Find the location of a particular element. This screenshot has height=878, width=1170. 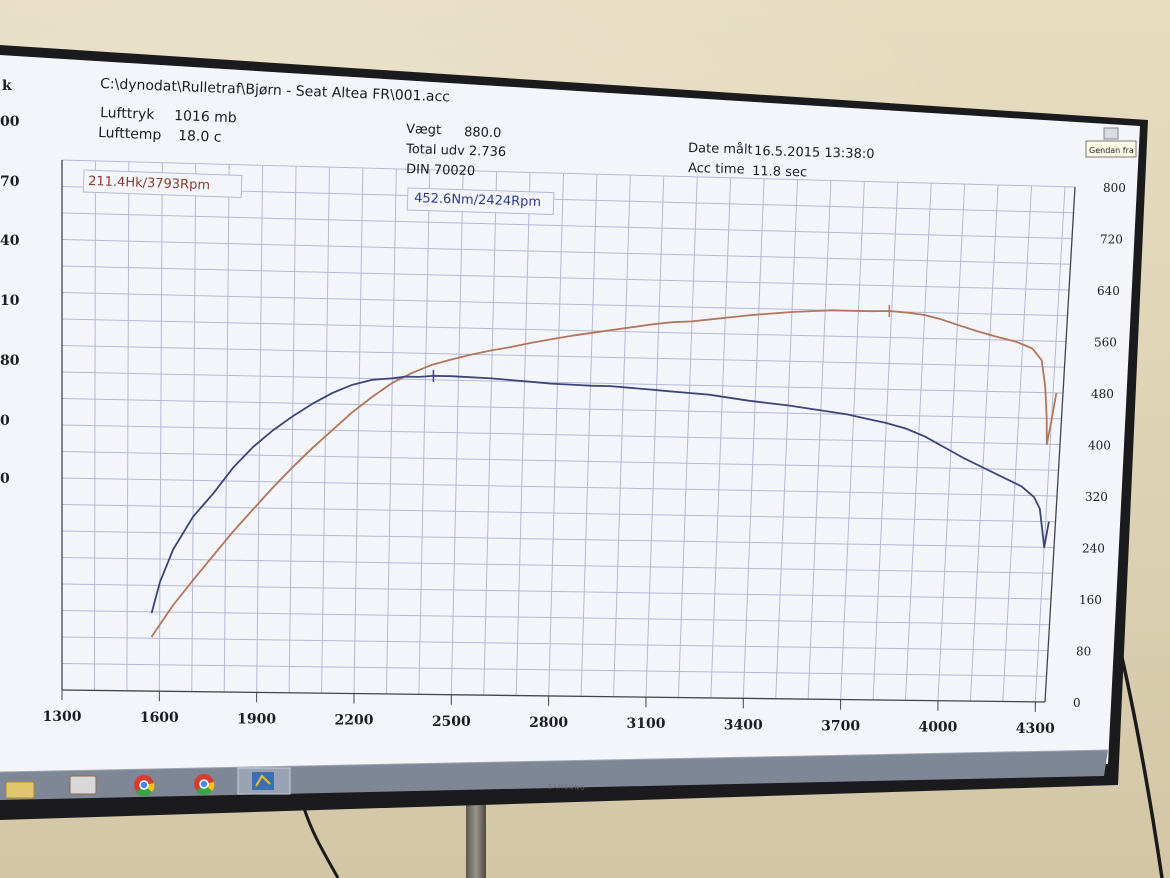

x-tick-label: 3100 is located at coordinates (645, 724).